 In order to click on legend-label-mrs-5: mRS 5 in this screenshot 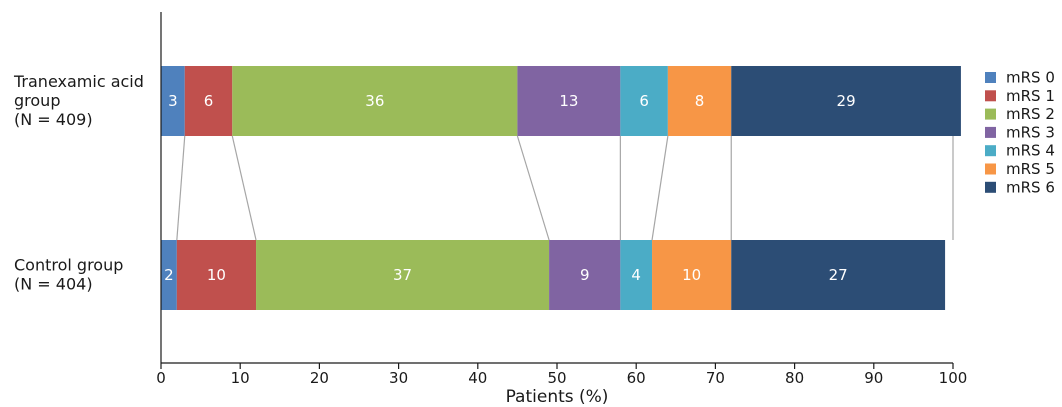, I will do `click(1030, 169)`.